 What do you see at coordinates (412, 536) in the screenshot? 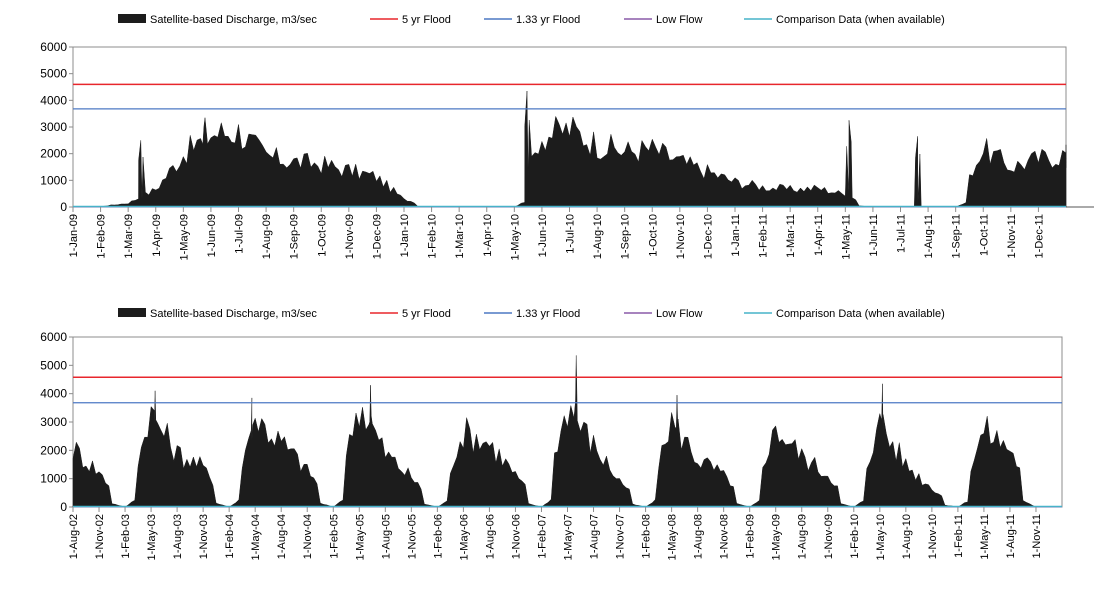
I see `x-tick-label: 1-Nov-05` at bounding box center [412, 536].